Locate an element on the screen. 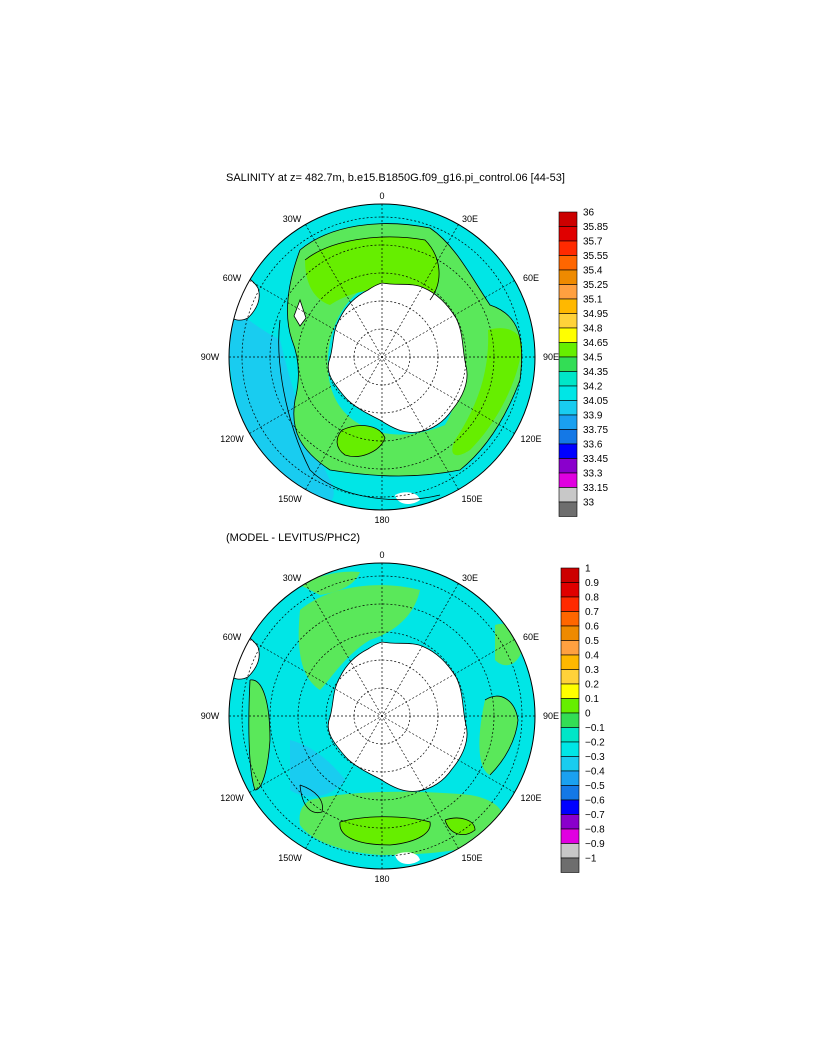 Image resolution: width=818 pixels, height=1055 pixels. top-lon-90w: 90W is located at coordinates (210, 357).